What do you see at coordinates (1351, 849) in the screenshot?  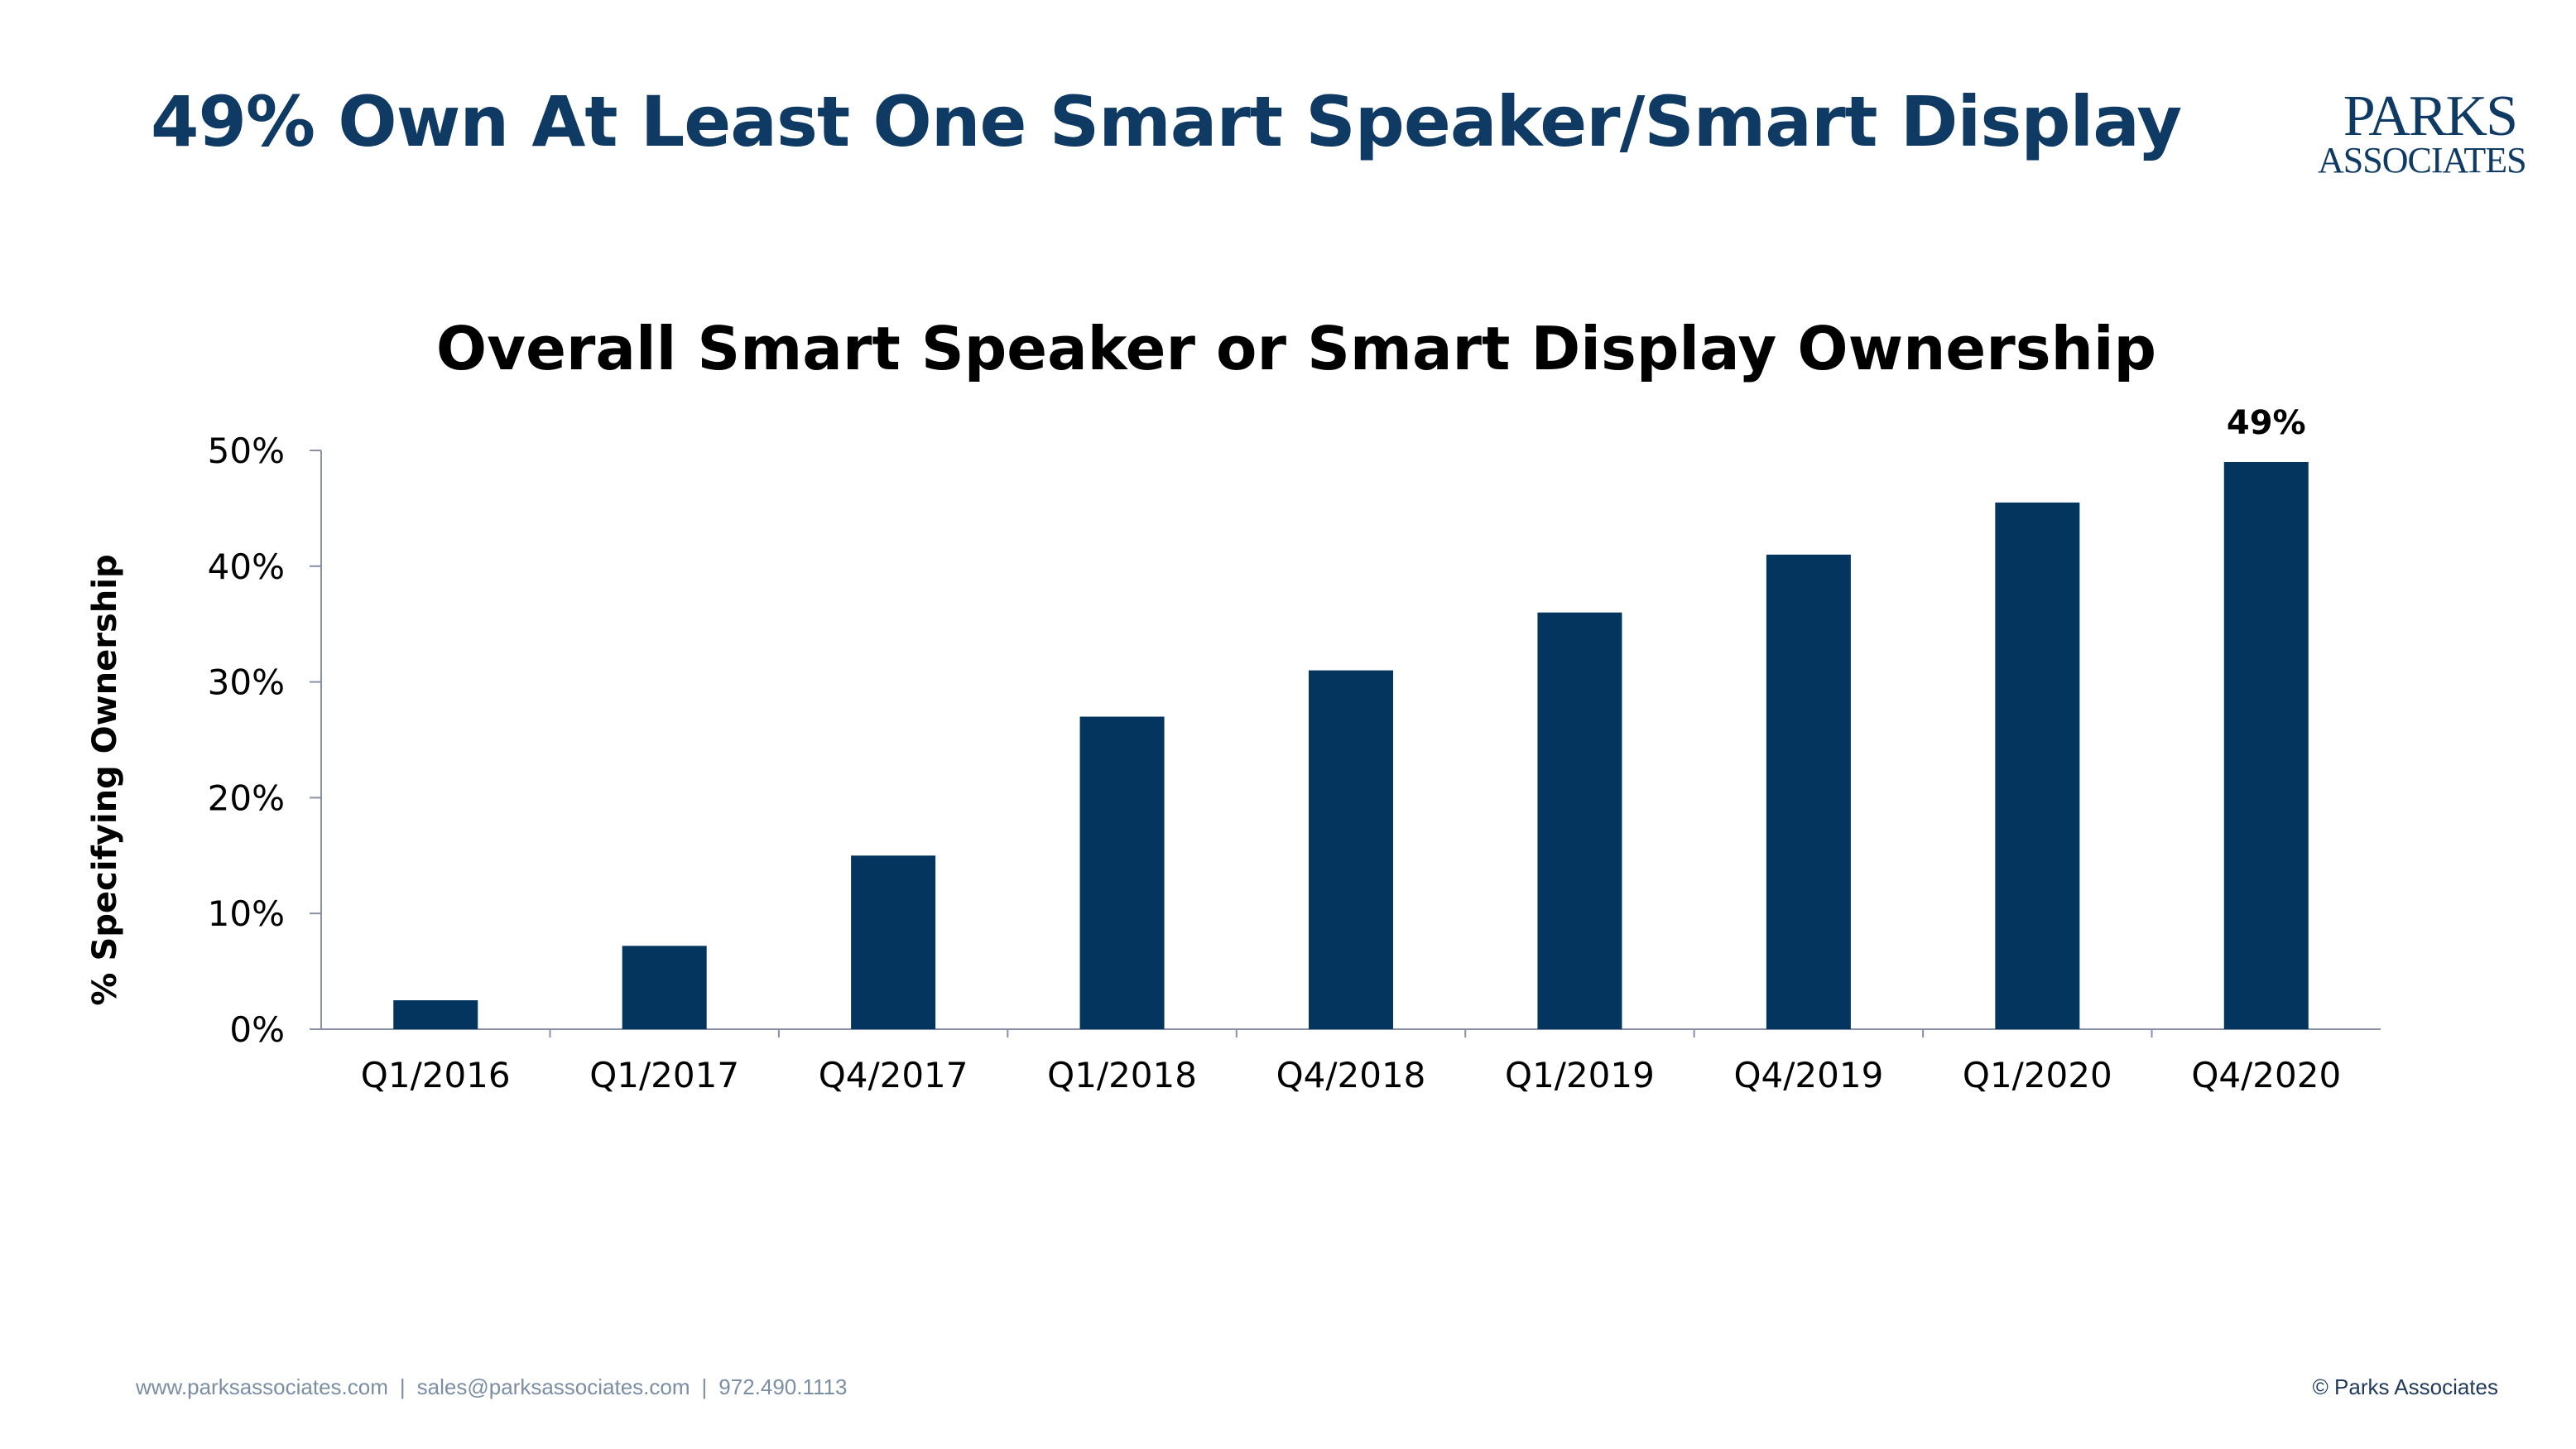 I see `bar-q4-2018` at bounding box center [1351, 849].